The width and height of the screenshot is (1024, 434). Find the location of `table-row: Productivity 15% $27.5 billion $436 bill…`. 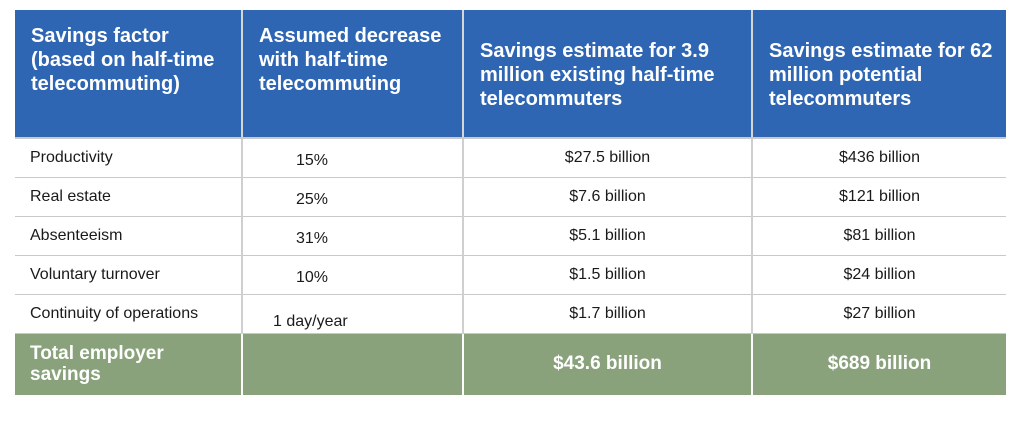

table-row: Productivity 15% $27.5 billion $436 bill… is located at coordinates (510, 158).